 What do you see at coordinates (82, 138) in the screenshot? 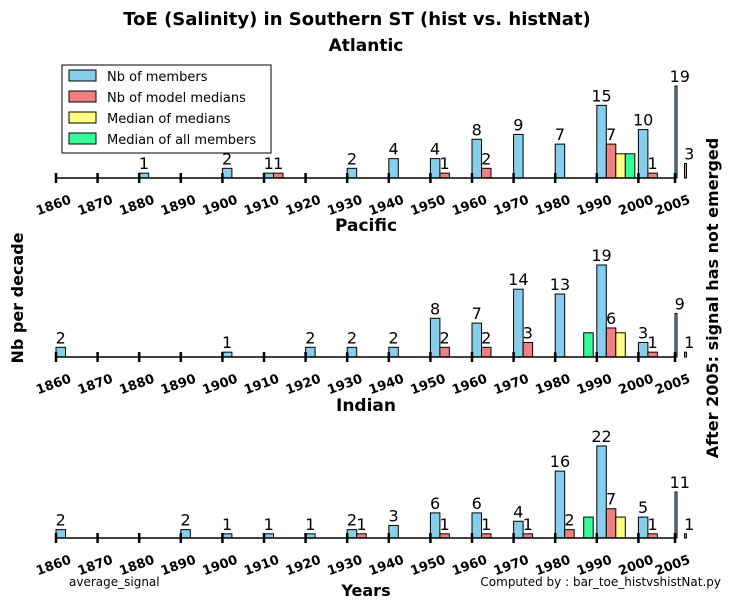
I see `legend-swatch-median-all-members` at bounding box center [82, 138].